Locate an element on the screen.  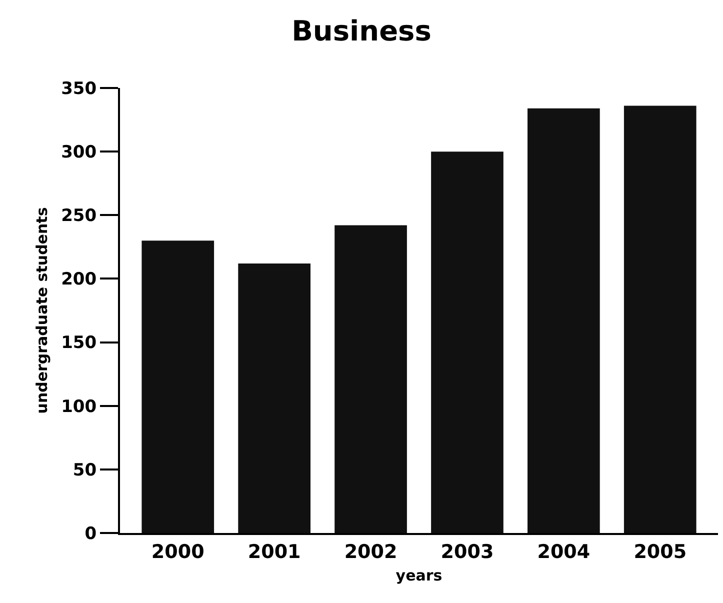
x-tick-label: 2004 is located at coordinates (563, 551).